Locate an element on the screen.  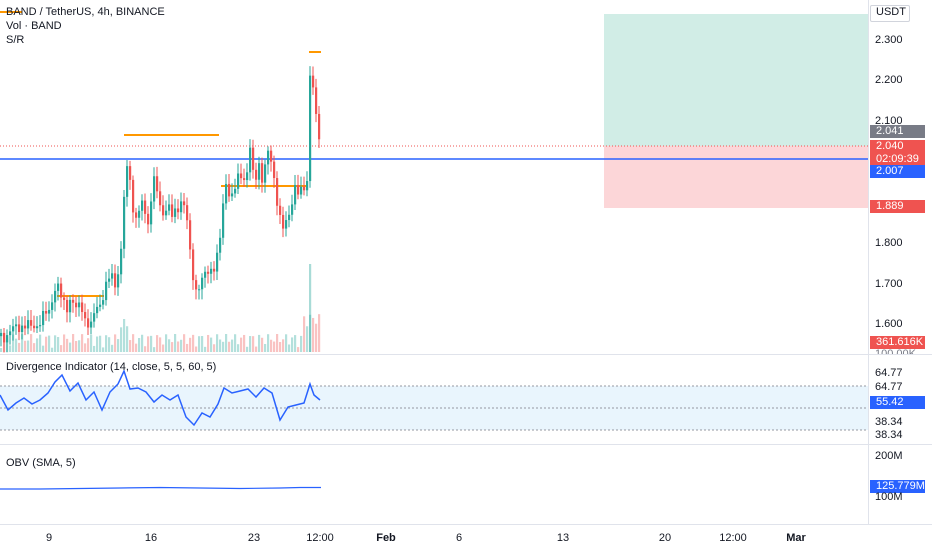
obv-tick-200m: 200M is located at coordinates (889, 456).